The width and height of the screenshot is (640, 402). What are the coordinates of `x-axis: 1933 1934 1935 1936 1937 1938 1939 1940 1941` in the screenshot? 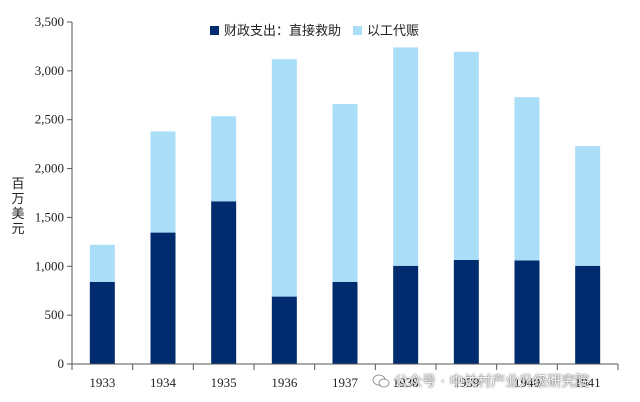 It's located at (345, 376).